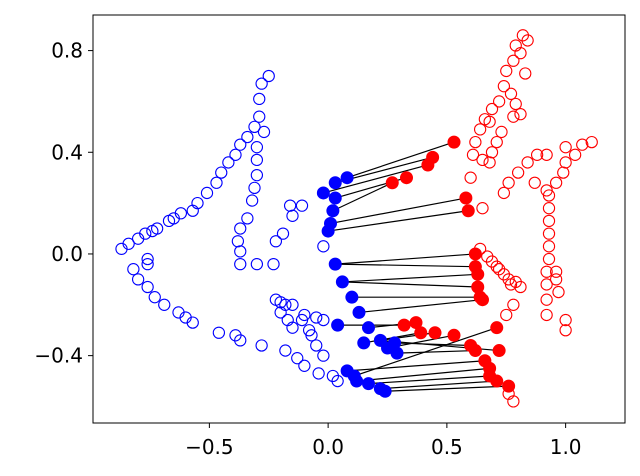  What do you see at coordinates (209, 447) in the screenshot?
I see `x-tick-label: −0.5` at bounding box center [209, 447].